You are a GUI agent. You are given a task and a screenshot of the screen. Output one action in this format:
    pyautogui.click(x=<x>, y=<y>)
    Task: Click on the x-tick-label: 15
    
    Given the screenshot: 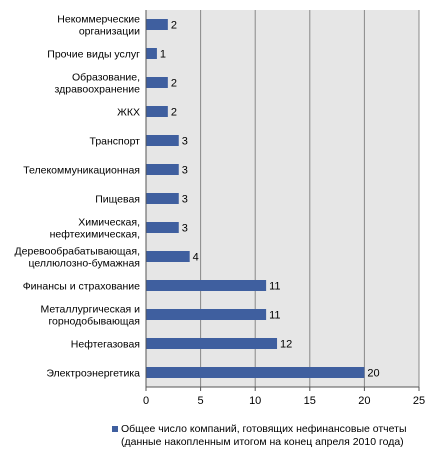 What is the action you would take?
    pyautogui.click(x=310, y=401)
    